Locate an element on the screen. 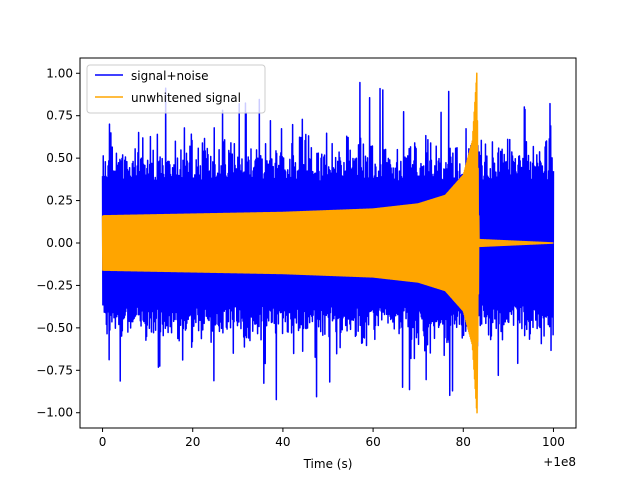  legend: signal+noise unwhitened signal is located at coordinates (176, 89).